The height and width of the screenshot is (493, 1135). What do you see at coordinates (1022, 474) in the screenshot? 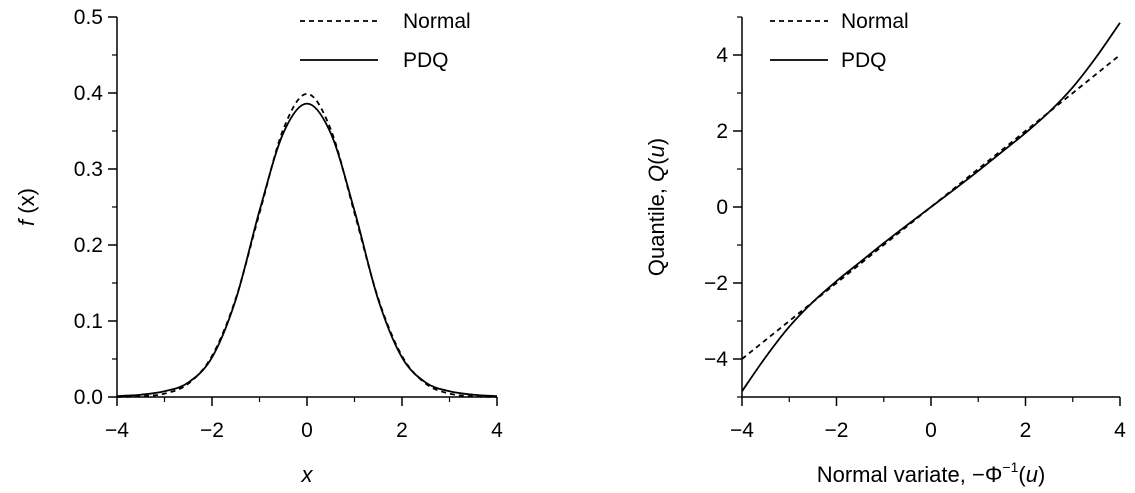
I see `x-axis-label-paren: (` at bounding box center [1022, 474].